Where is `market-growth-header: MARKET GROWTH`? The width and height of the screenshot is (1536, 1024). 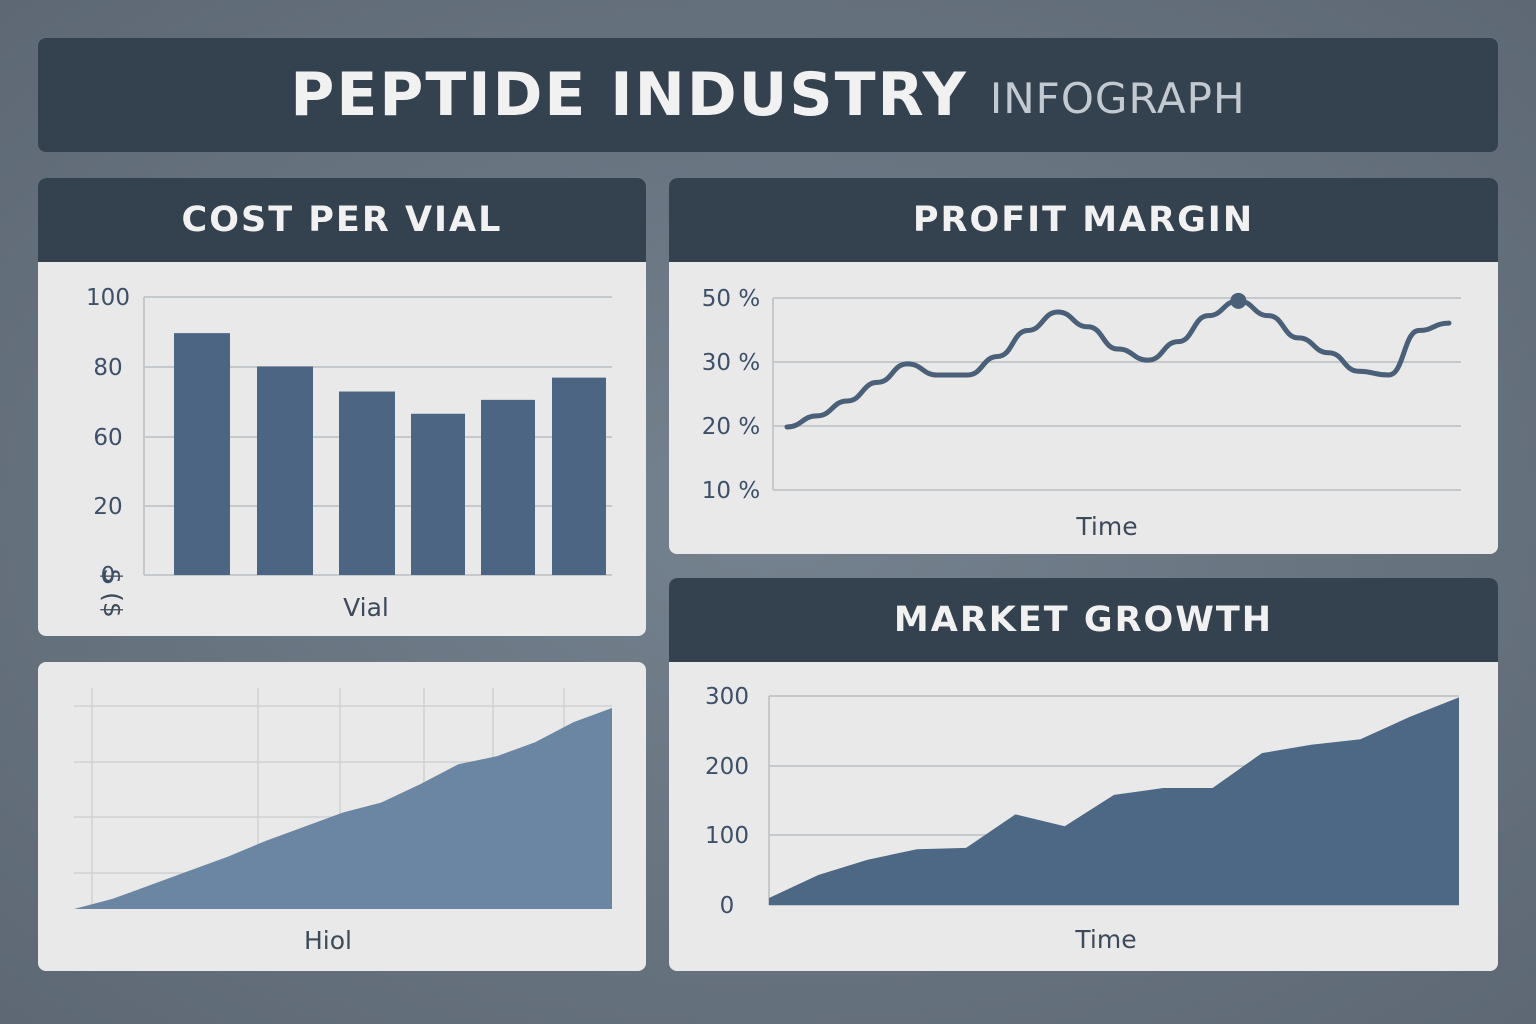
market-growth-header: MARKET GROWTH is located at coordinates (1083, 620).